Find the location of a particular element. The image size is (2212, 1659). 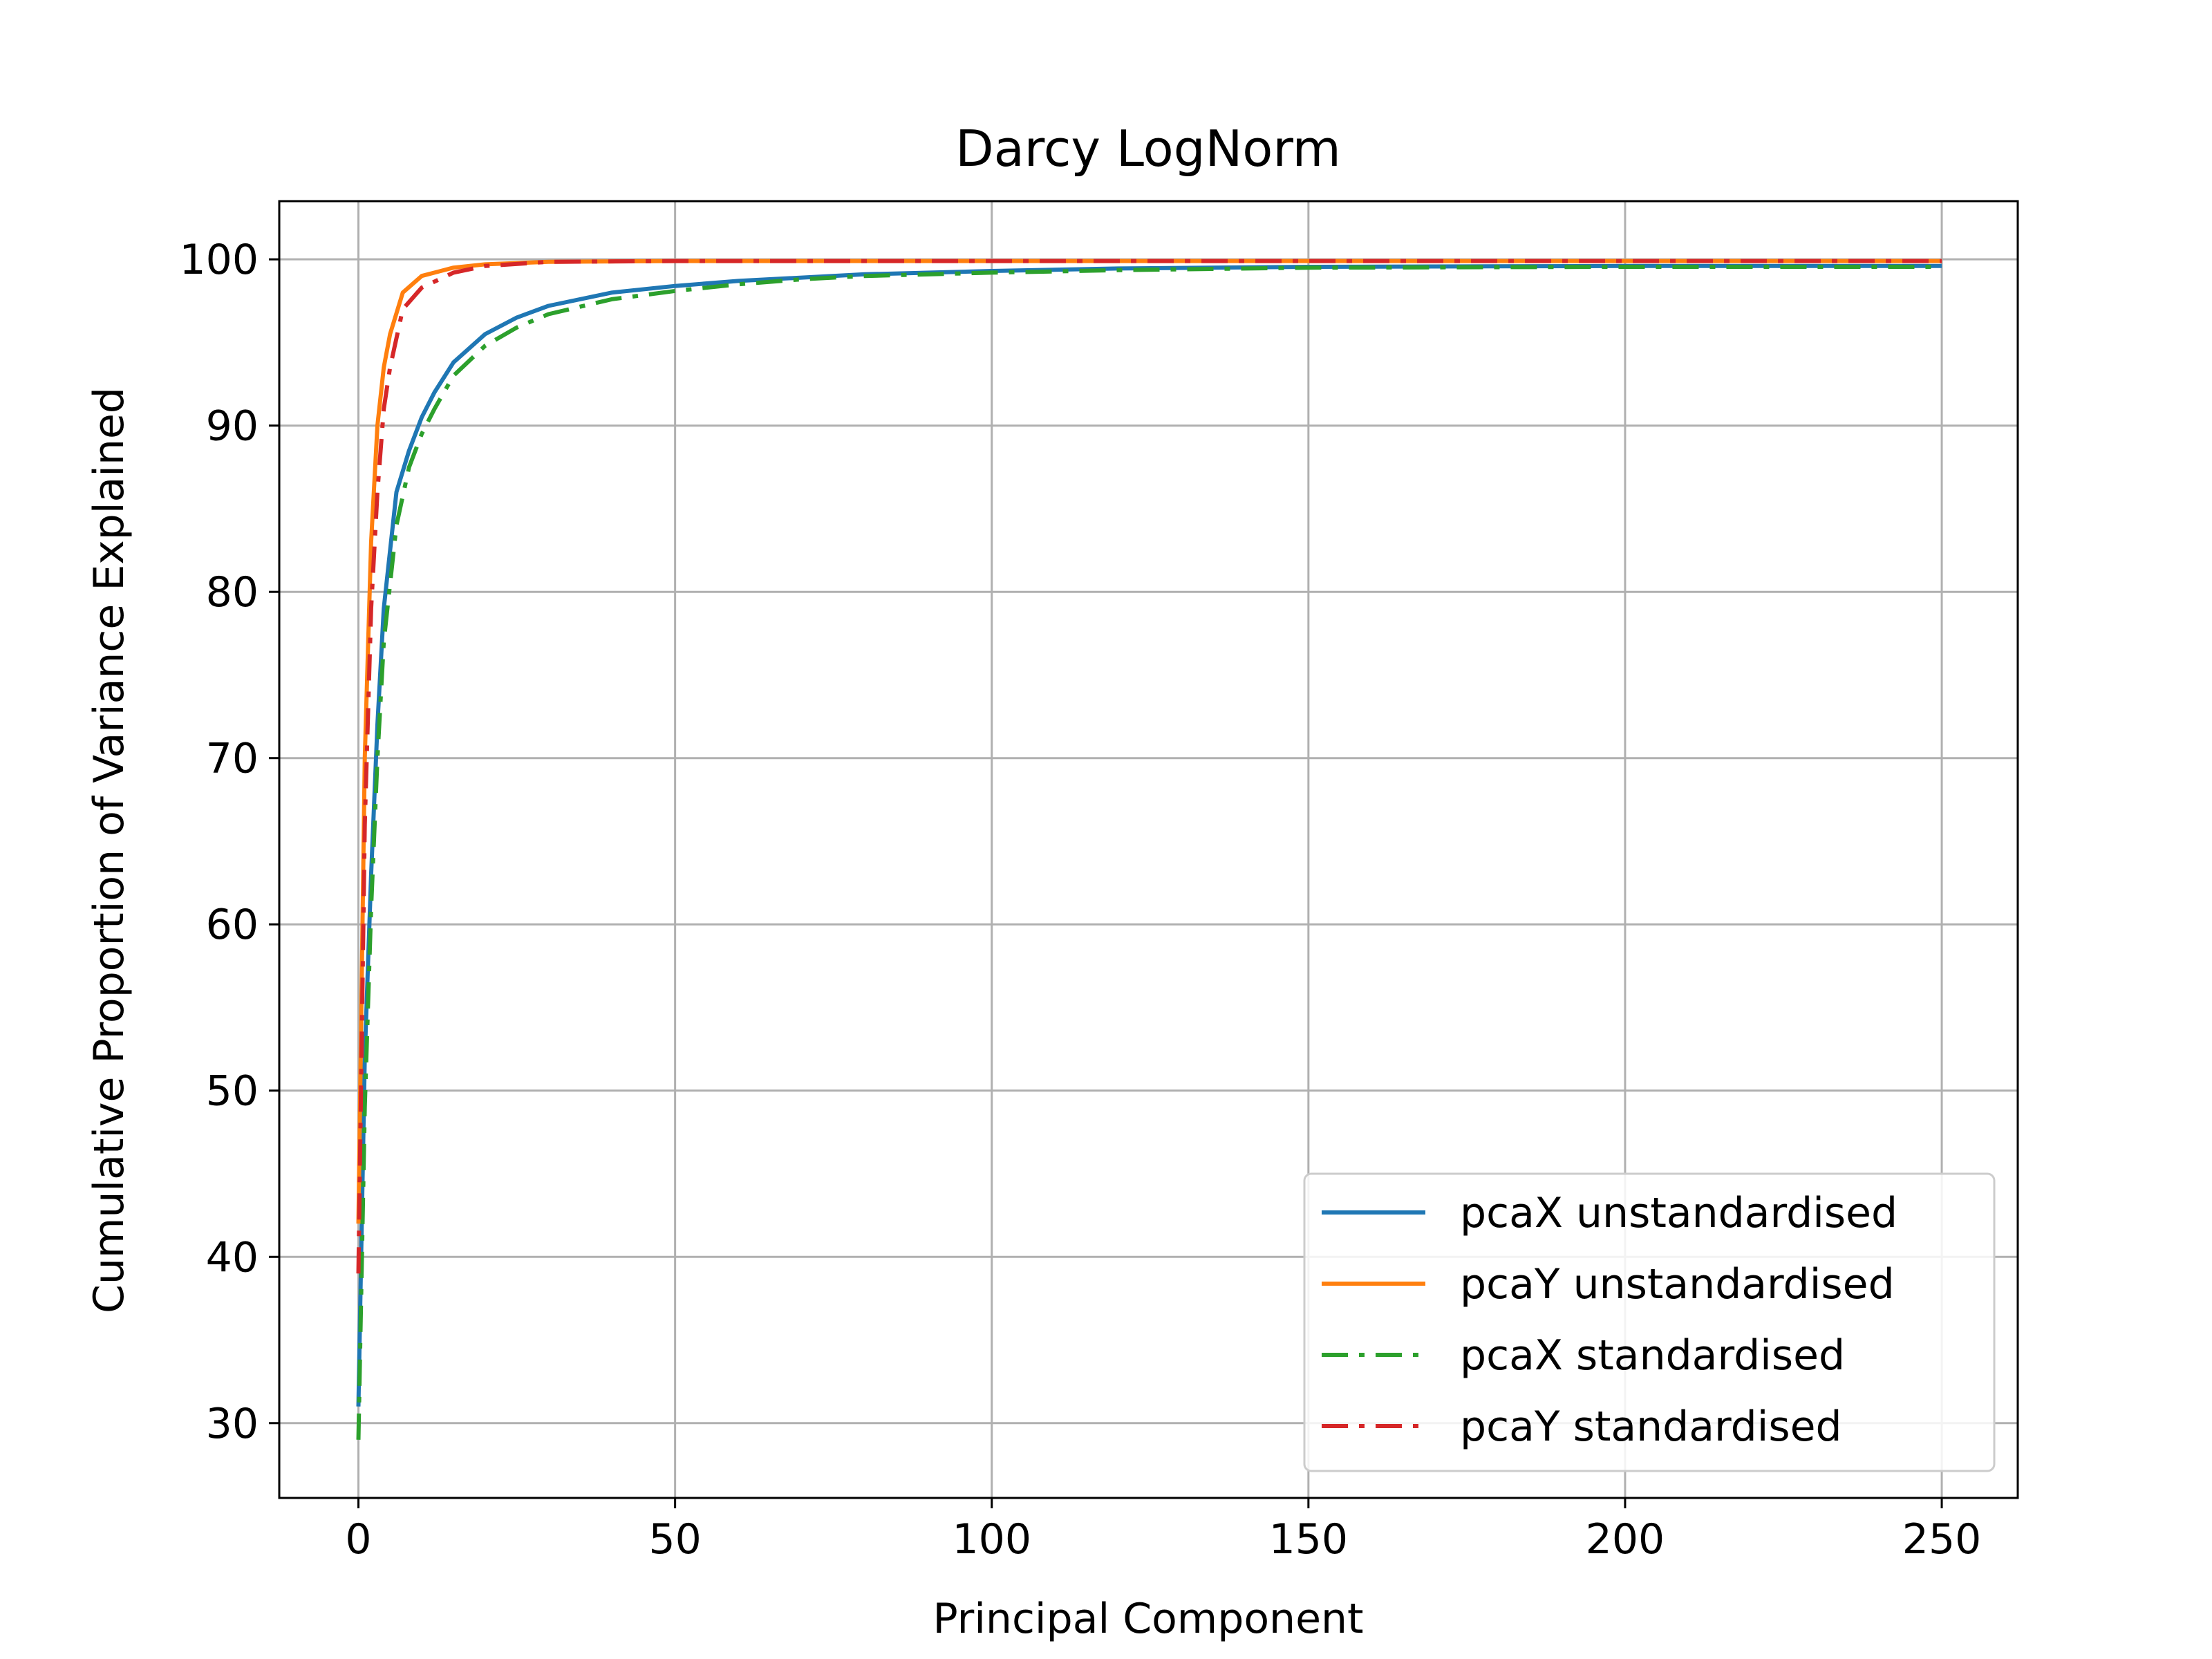

y-tick-label: 90 is located at coordinates (232, 426).